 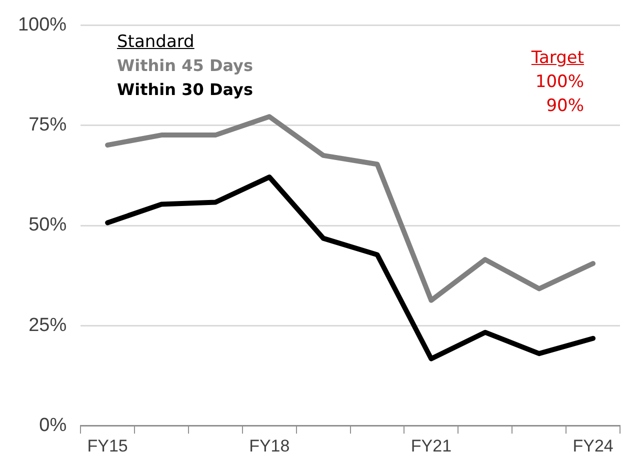 What do you see at coordinates (53, 425) in the screenshot?
I see `y-tick-label: 0%` at bounding box center [53, 425].